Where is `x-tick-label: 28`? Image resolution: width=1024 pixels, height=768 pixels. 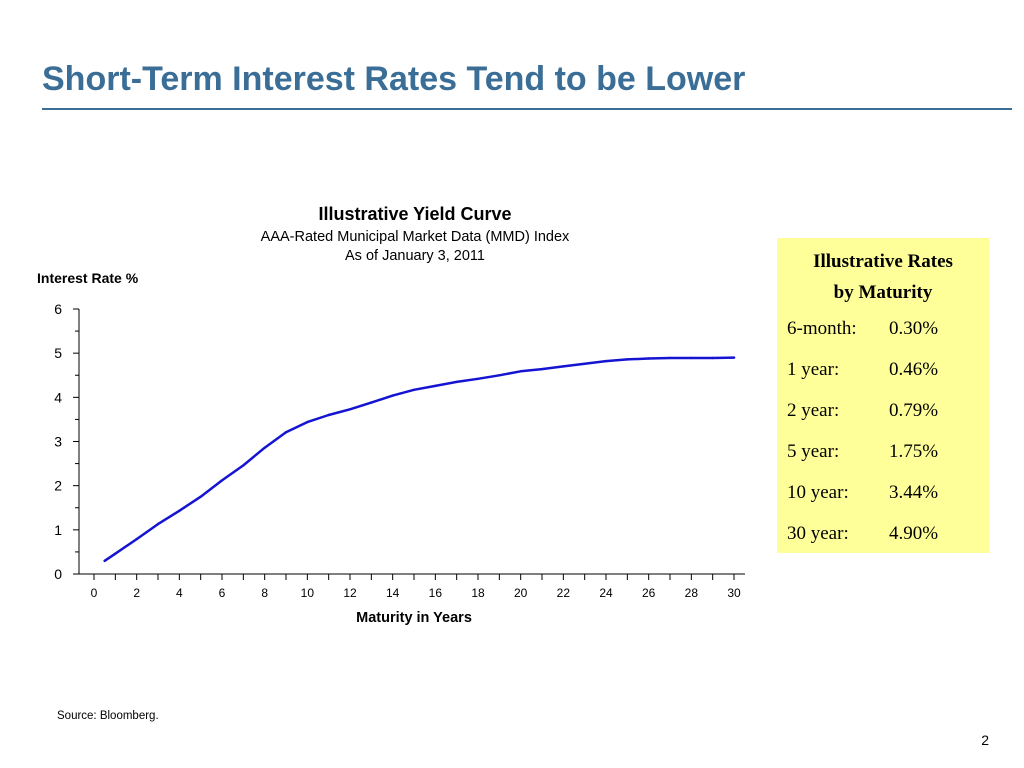 x-tick-label: 28 is located at coordinates (692, 593).